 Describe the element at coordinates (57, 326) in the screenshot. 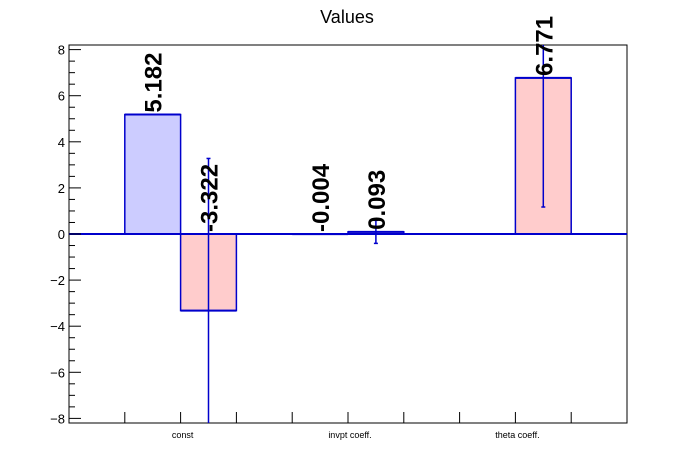

I see `y-tick-label: −4` at that location.